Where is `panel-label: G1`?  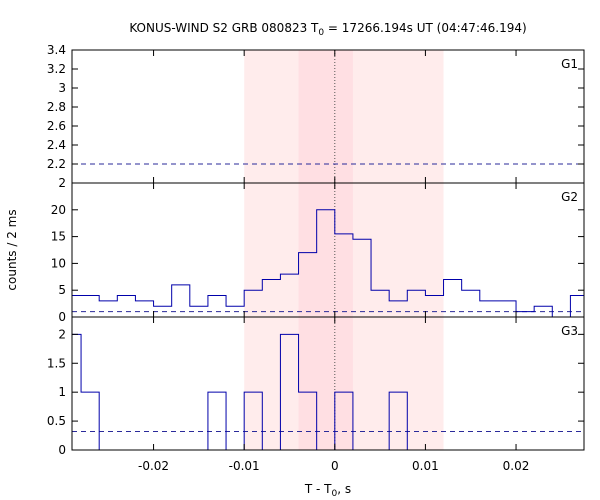 panel-label: G1 is located at coordinates (569, 64).